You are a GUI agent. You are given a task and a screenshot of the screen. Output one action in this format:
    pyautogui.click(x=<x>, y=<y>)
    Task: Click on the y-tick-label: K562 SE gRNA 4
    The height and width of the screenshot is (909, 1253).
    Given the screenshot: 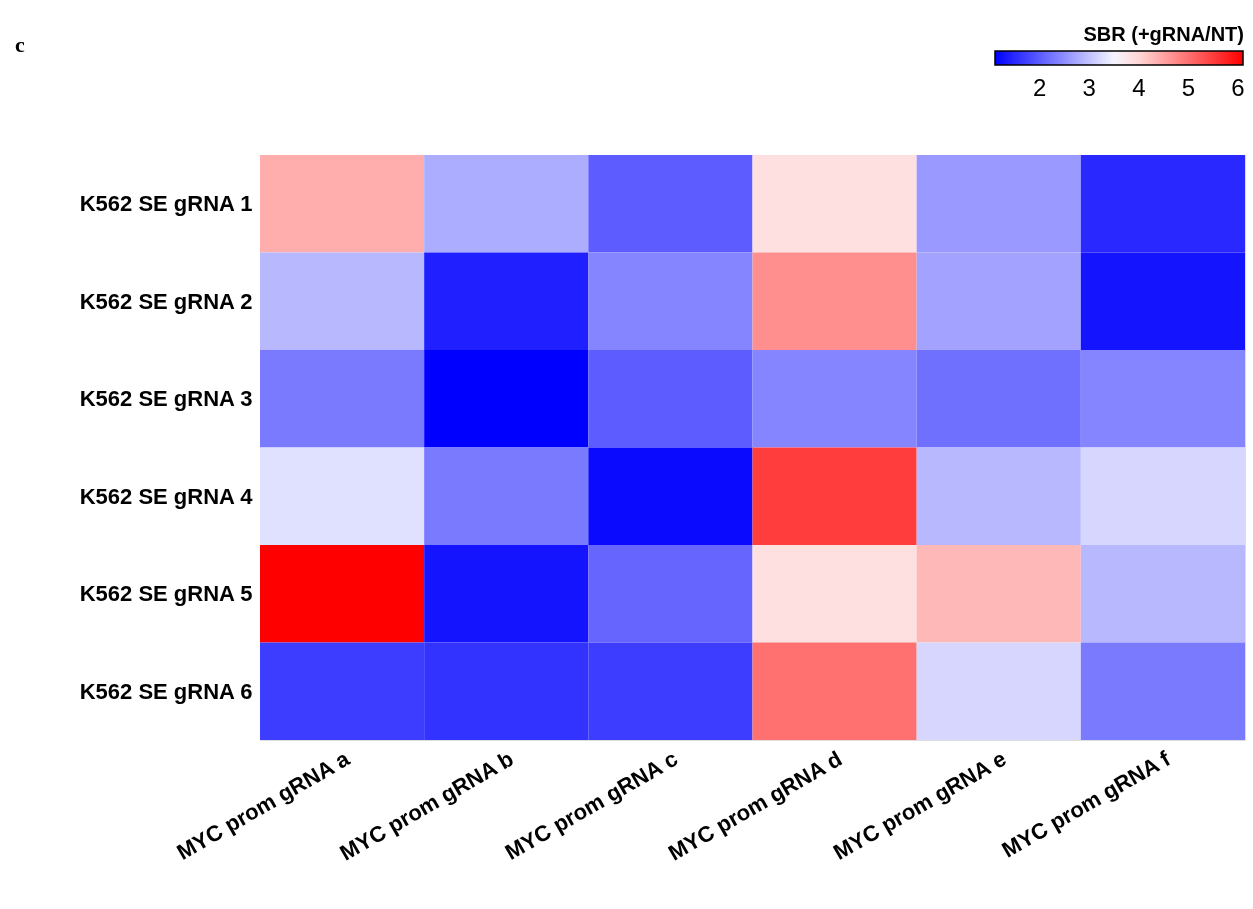 What is the action you would take?
    pyautogui.click(x=166, y=496)
    